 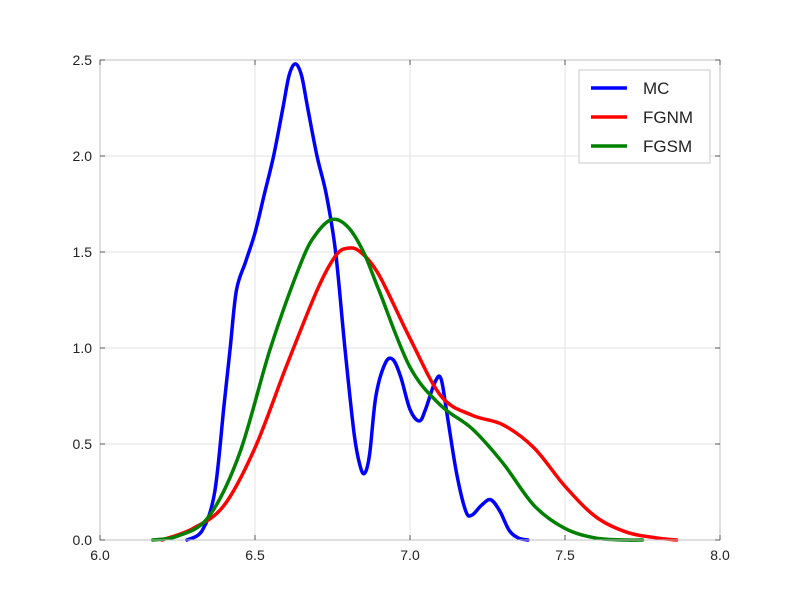 I want to click on y-tick-label: 0.5, so click(x=83, y=444).